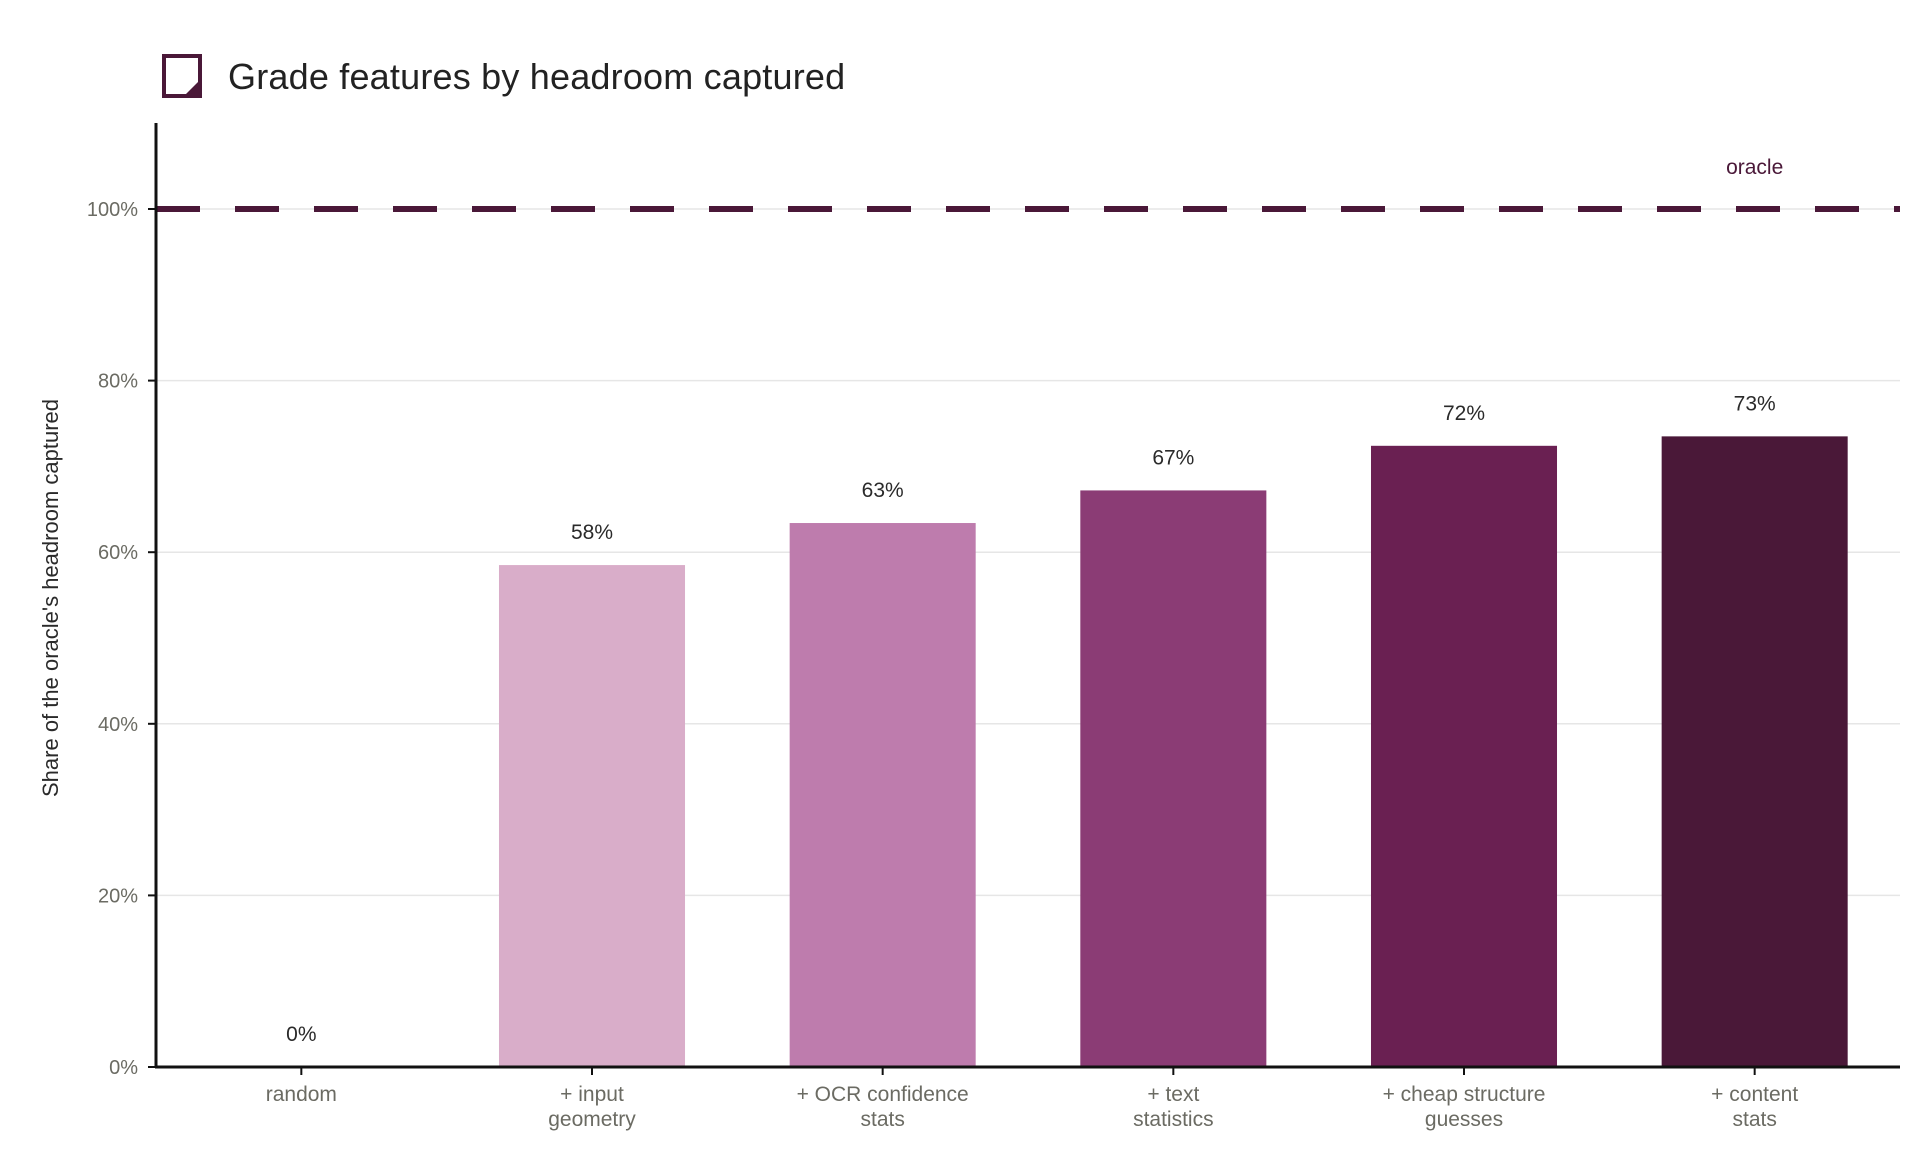 Image resolution: width=1920 pixels, height=1160 pixels. Describe the element at coordinates (182, 76) in the screenshot. I see `note-icon` at that location.